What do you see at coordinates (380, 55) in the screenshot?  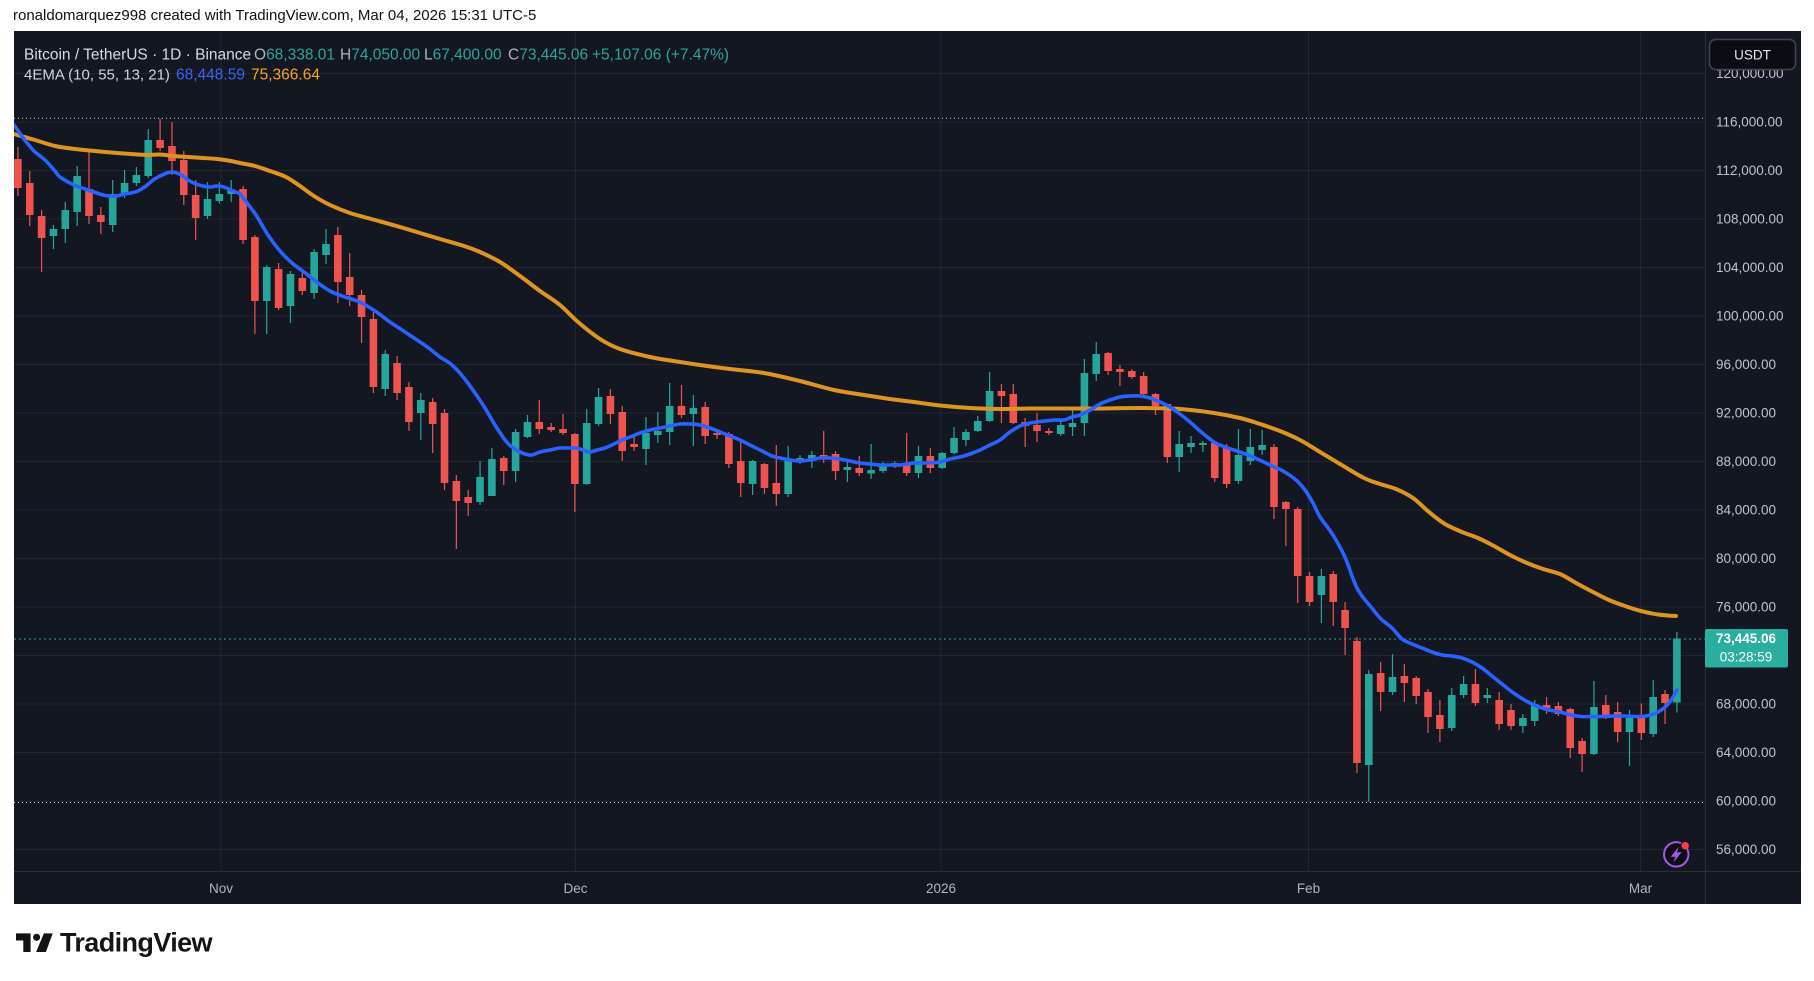 I see `svg-text: H74,050.00` at bounding box center [380, 55].